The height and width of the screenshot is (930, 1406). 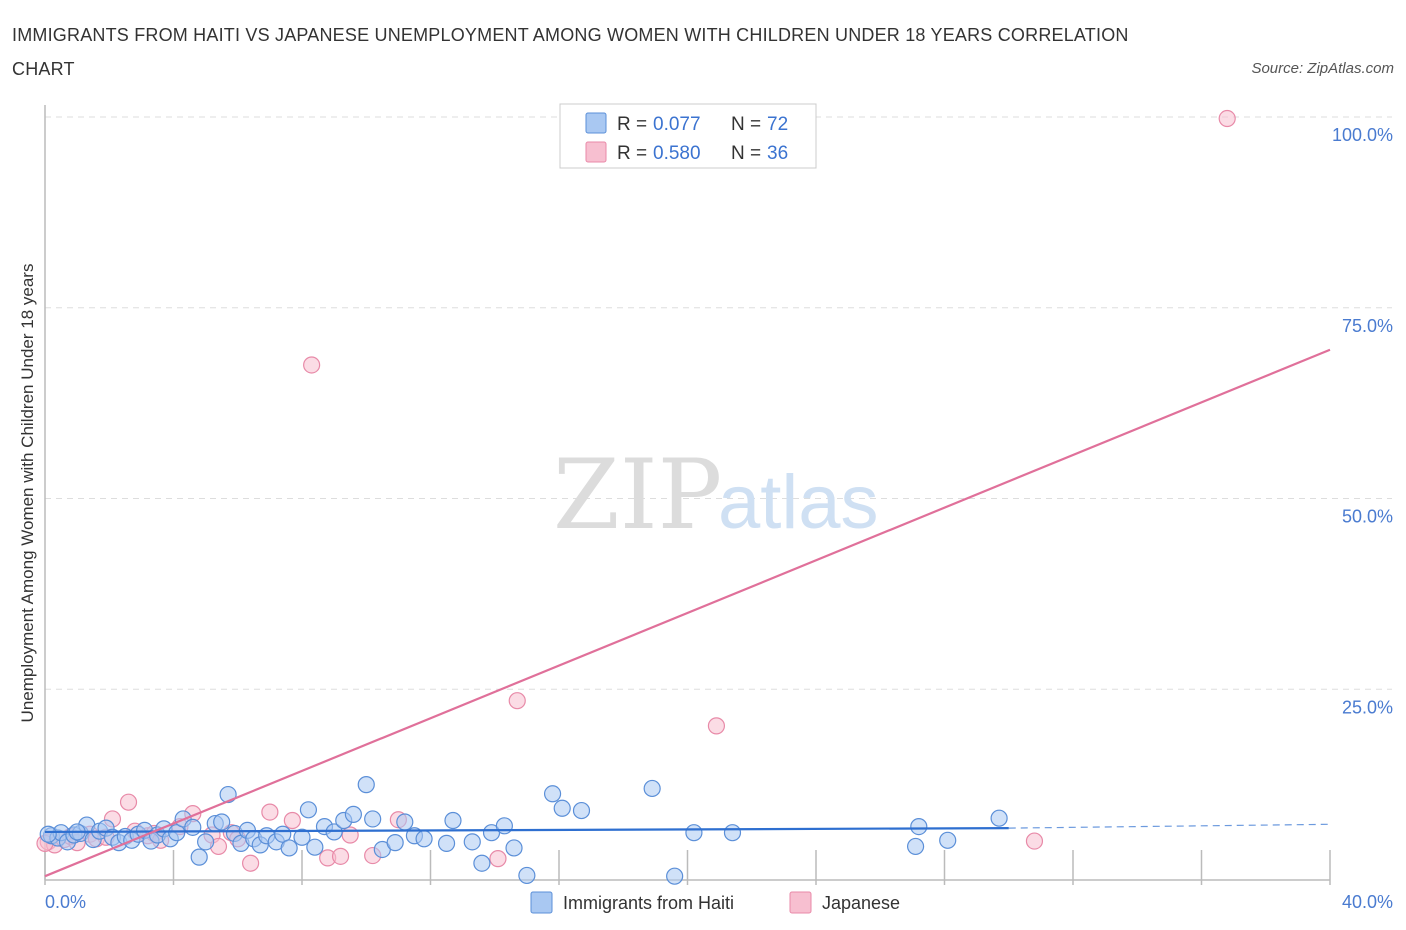 What do you see at coordinates (596, 123) in the screenshot?
I see `legend-swatch-haiti` at bounding box center [596, 123].